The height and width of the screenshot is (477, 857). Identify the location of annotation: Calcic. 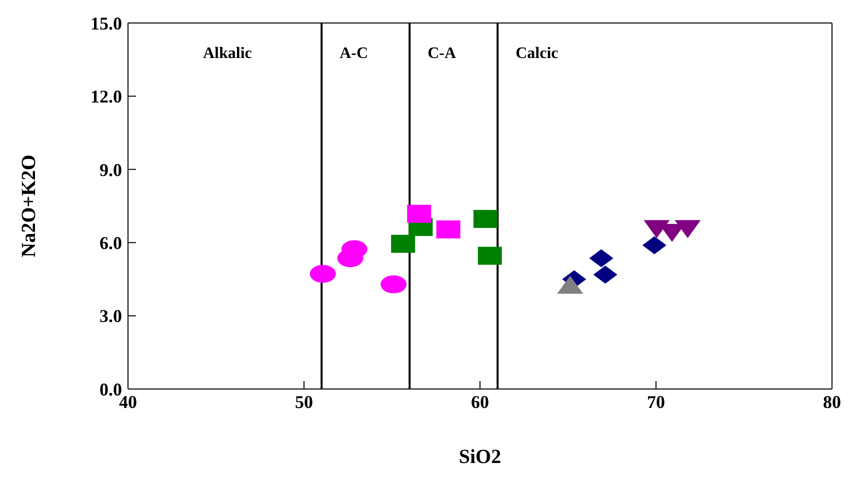
(537, 53).